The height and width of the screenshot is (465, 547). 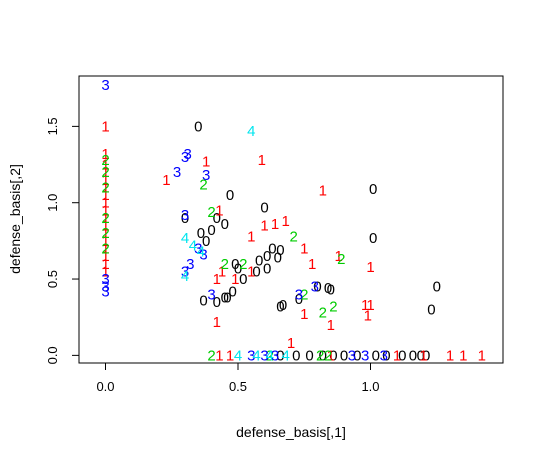 What do you see at coordinates (238, 378) in the screenshot?
I see `x-axis: 0.0 0.5 1.0` at bounding box center [238, 378].